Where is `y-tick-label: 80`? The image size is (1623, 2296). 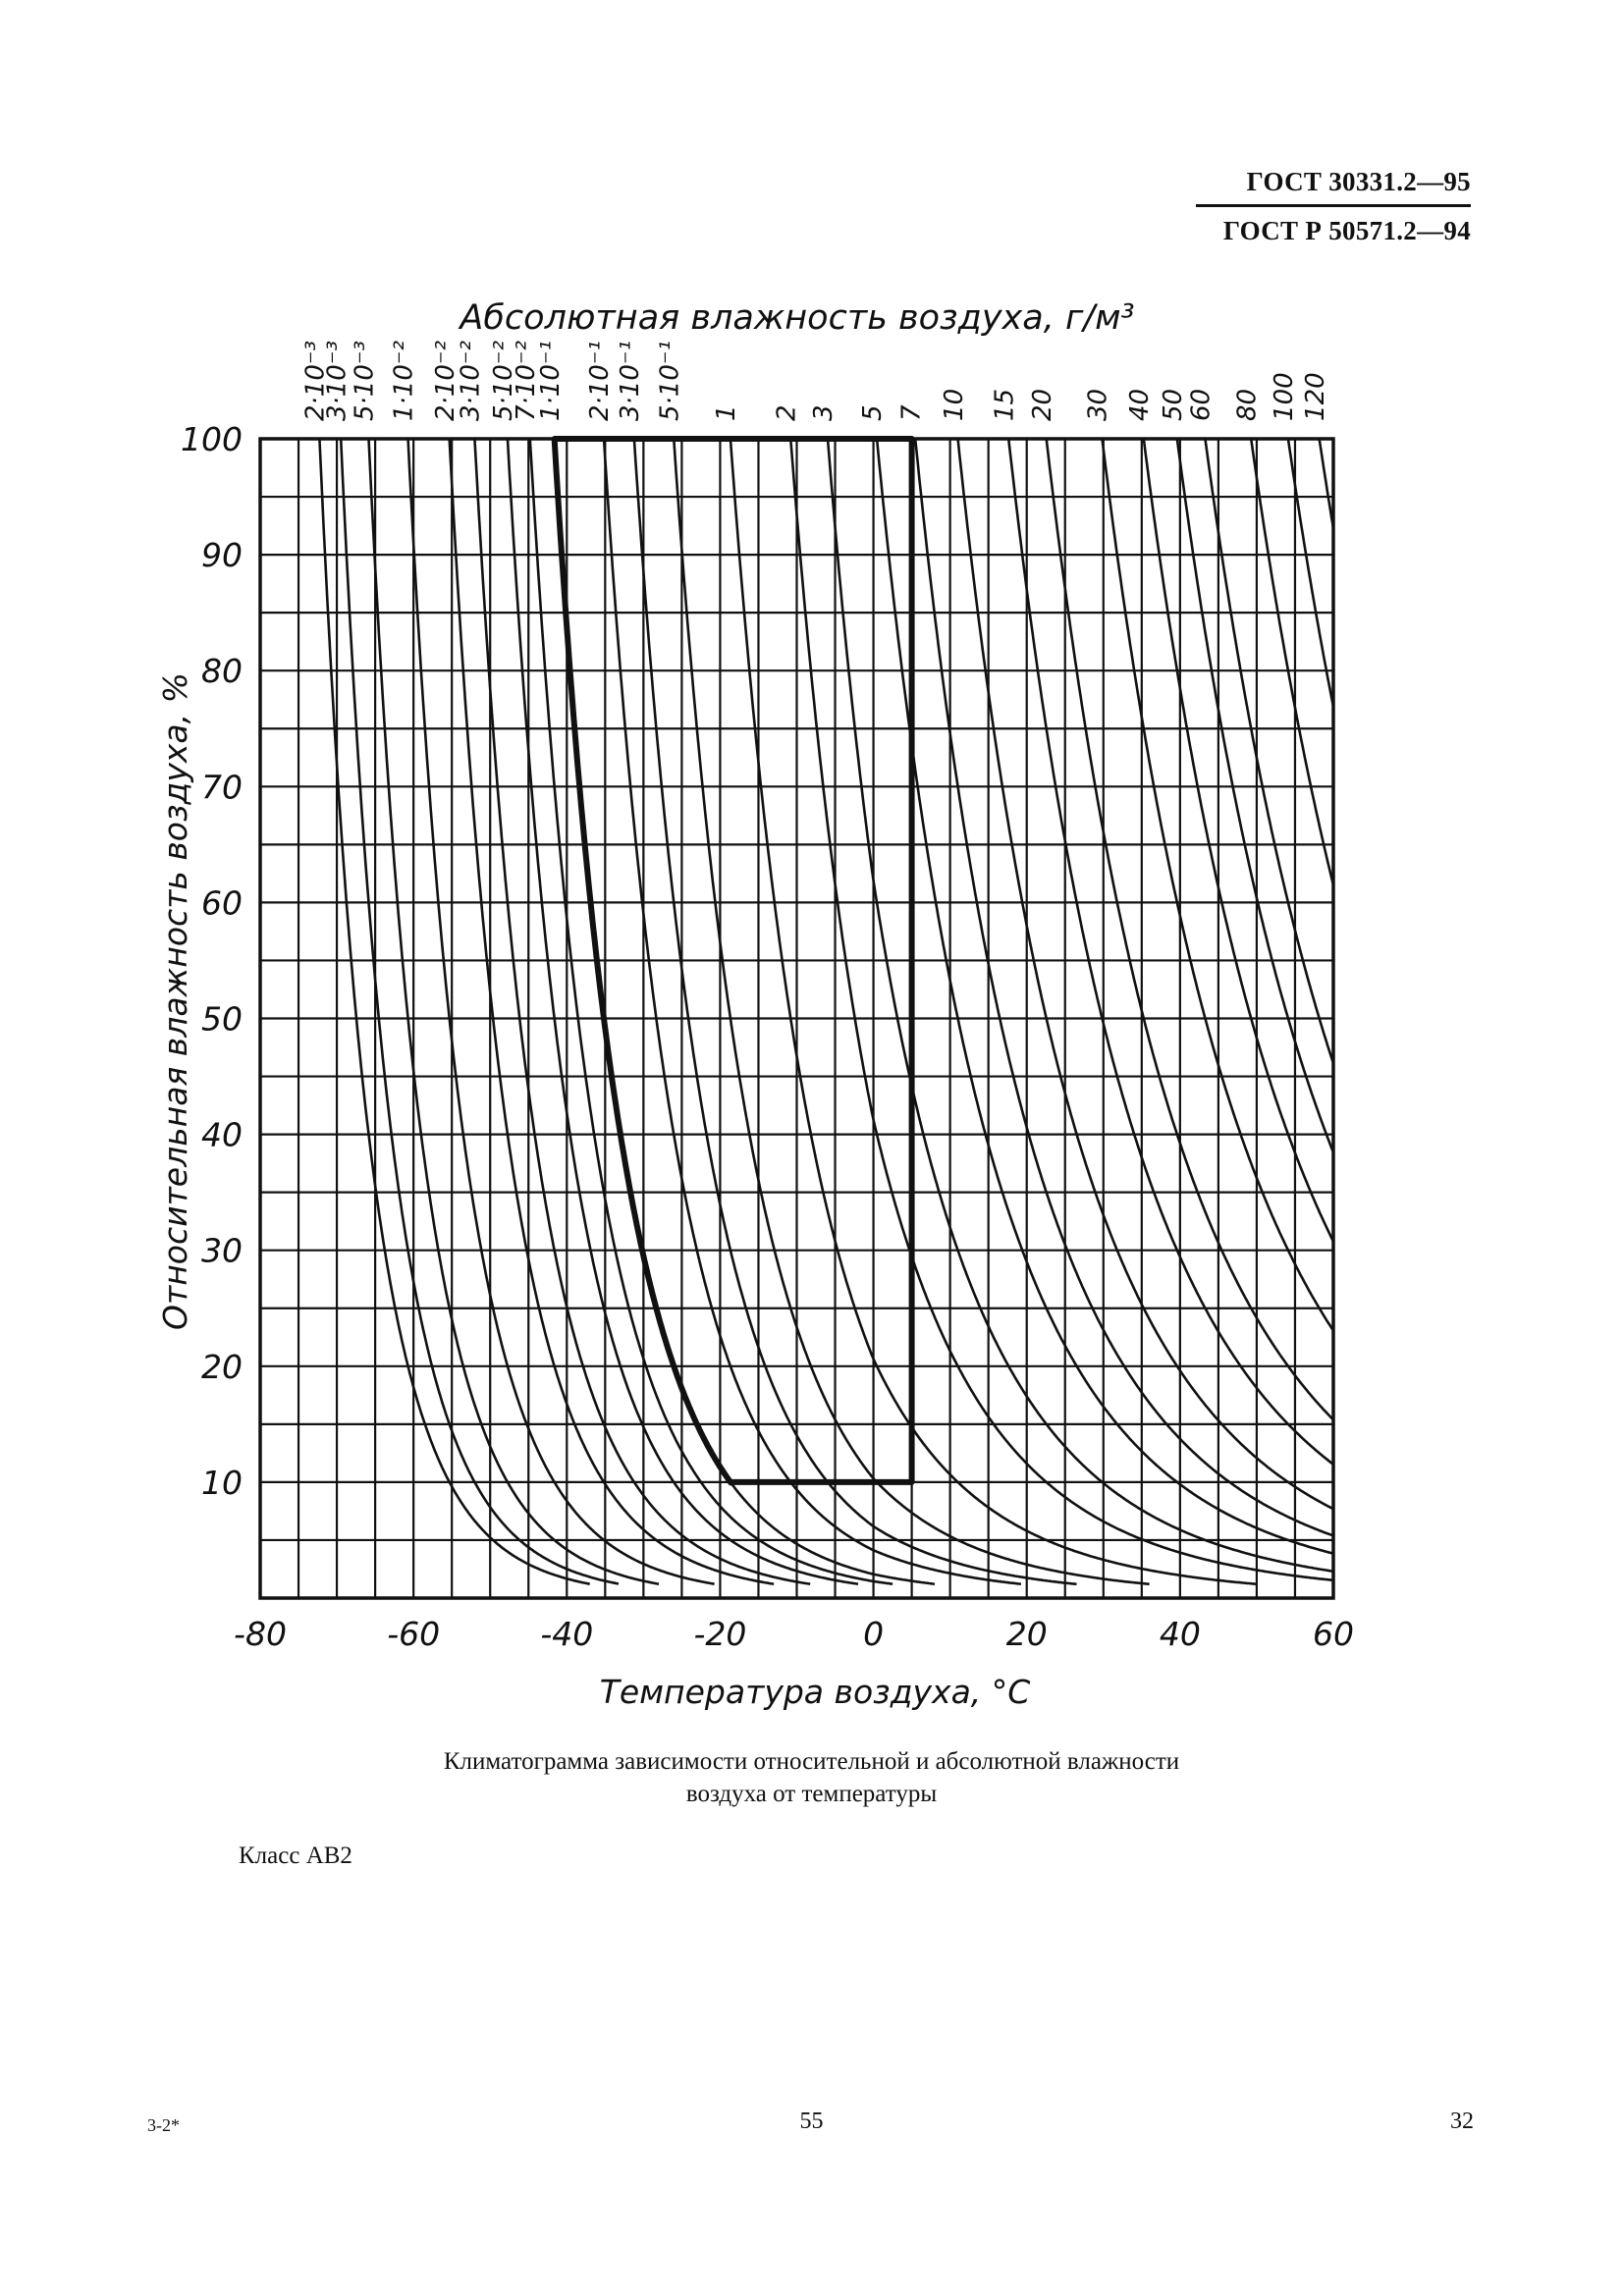
y-tick-label: 80 is located at coordinates (222, 671).